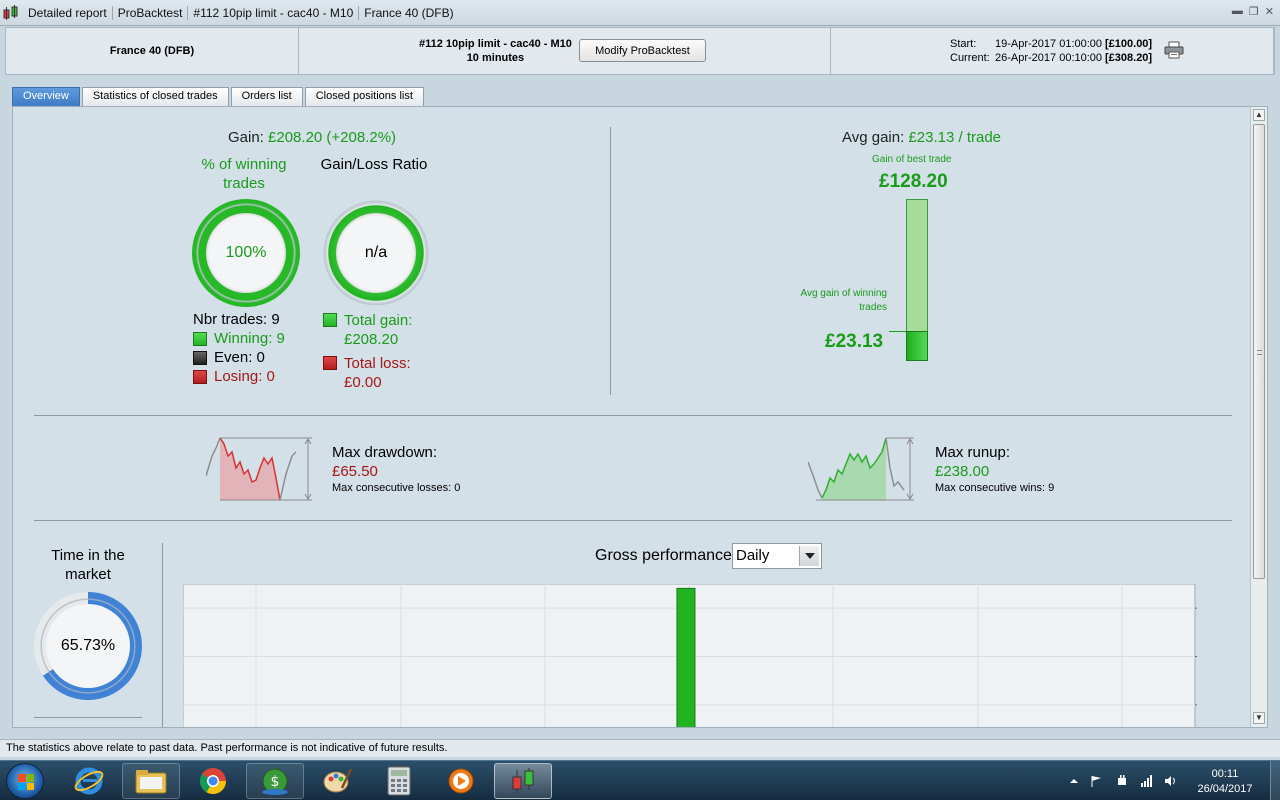 The image size is (1280, 800). What do you see at coordinates (68, 12) in the screenshot?
I see `breadcrumb-detailed-report: Detailed report` at bounding box center [68, 12].